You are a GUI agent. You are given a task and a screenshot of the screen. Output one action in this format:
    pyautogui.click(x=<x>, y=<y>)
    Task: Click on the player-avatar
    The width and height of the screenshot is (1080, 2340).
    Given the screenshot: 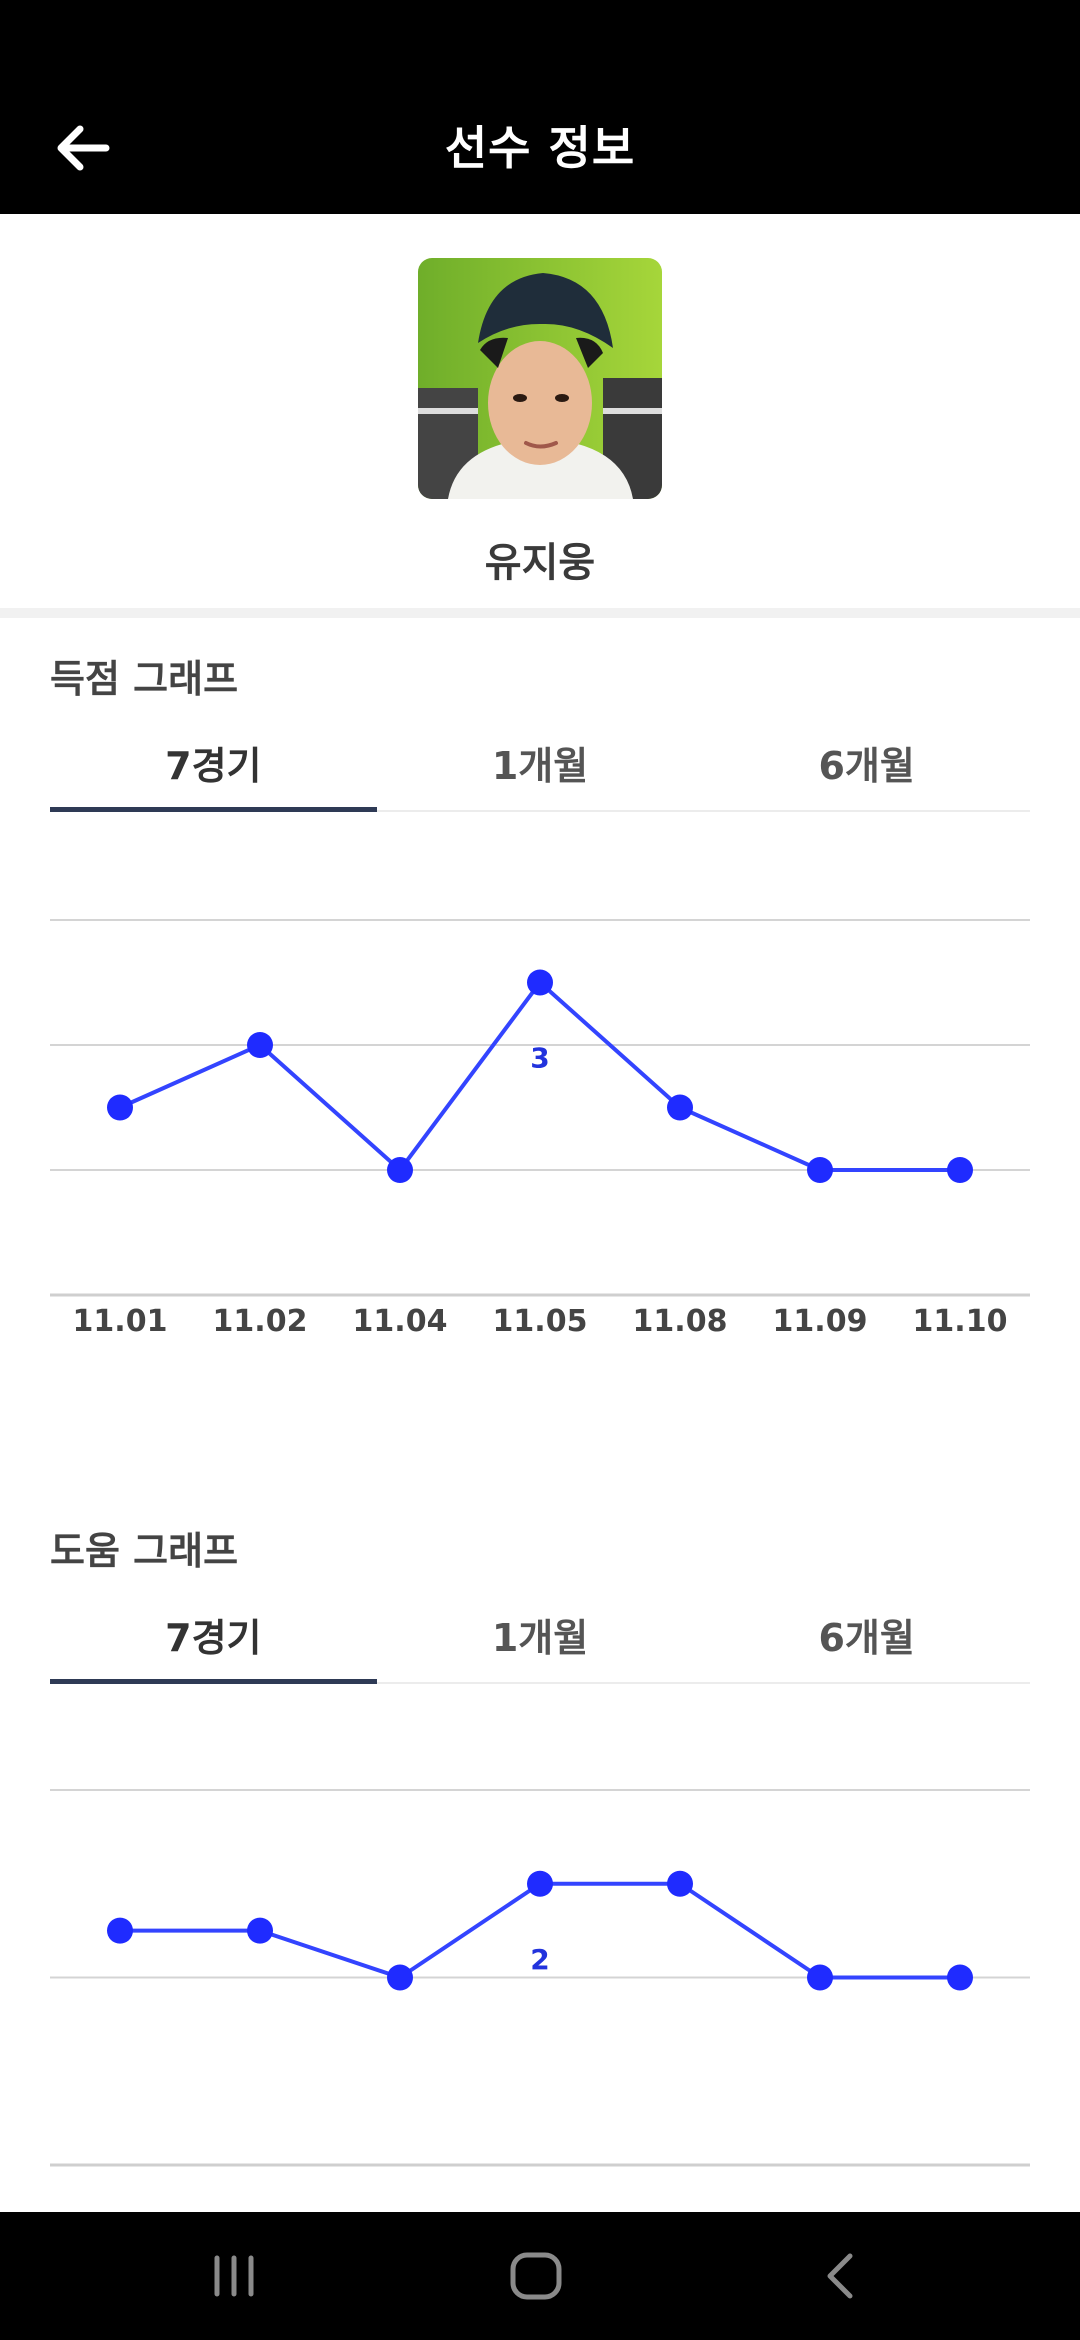 What is the action you would take?
    pyautogui.click(x=540, y=378)
    